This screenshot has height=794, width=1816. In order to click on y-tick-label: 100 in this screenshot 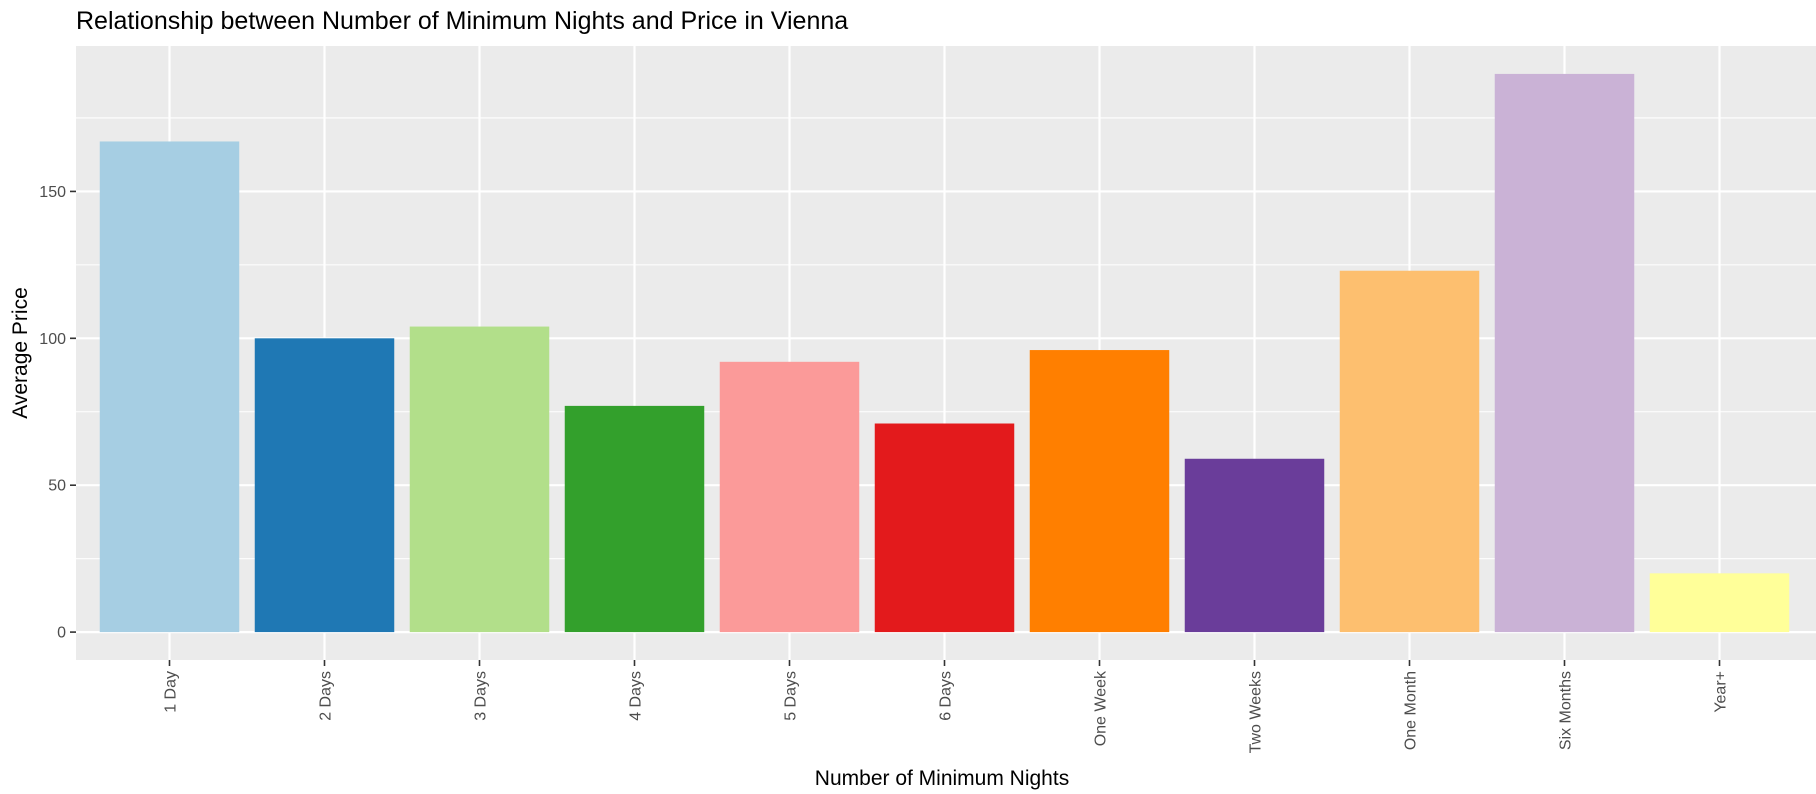, I will do `click(52, 339)`.